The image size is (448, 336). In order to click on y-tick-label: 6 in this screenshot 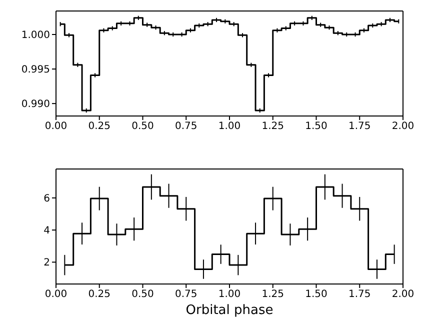, I will do `click(47, 198)`.